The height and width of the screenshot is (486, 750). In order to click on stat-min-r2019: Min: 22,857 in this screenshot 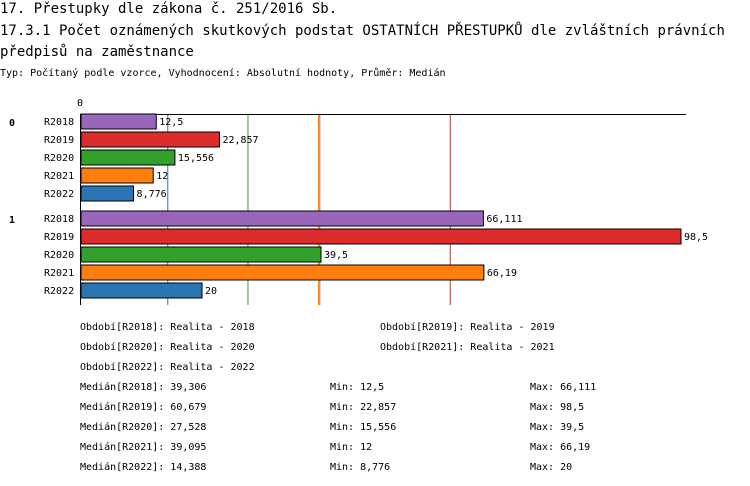, I will do `click(363, 407)`.